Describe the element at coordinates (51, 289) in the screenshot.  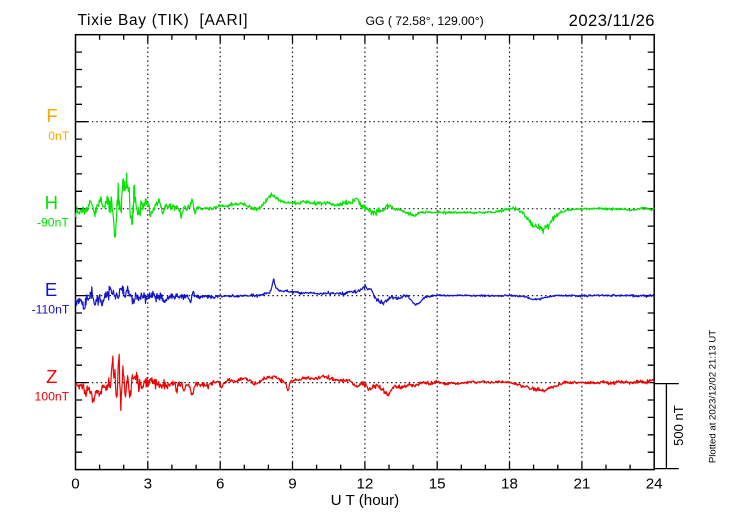
I see `svg-text: E` at that location.